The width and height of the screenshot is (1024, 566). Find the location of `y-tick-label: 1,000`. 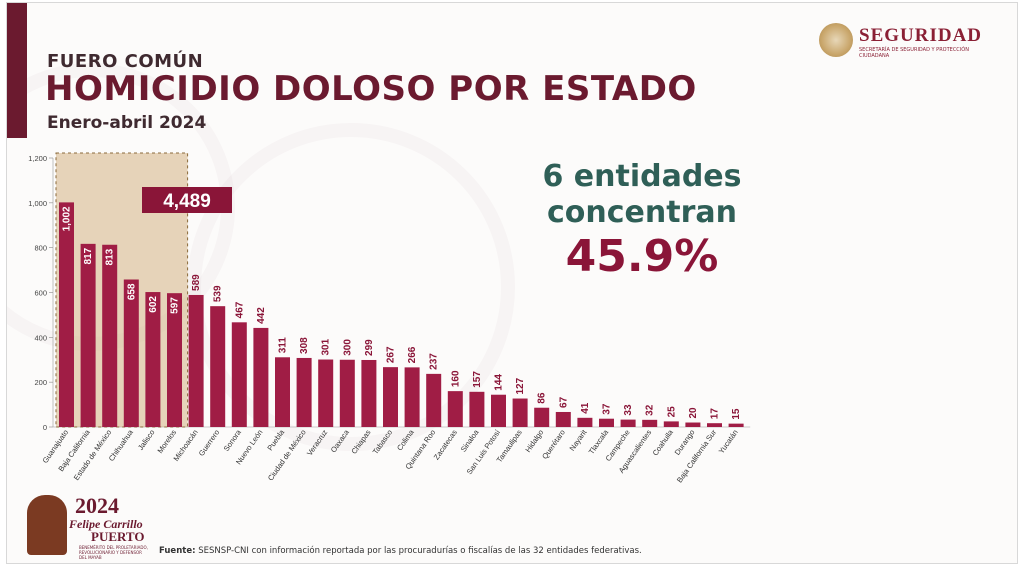

y-tick-label: 1,000 is located at coordinates (37, 203).